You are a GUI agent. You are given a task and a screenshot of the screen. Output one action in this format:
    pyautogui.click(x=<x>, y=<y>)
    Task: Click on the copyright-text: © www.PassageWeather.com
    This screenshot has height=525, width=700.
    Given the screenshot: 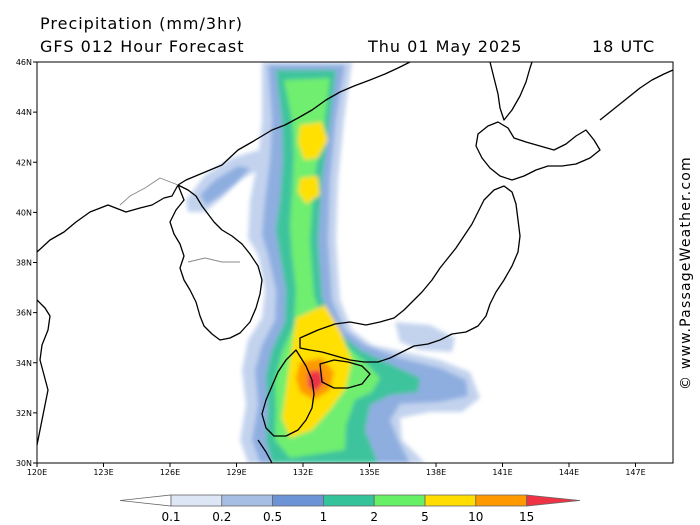 What is the action you would take?
    pyautogui.click(x=686, y=273)
    